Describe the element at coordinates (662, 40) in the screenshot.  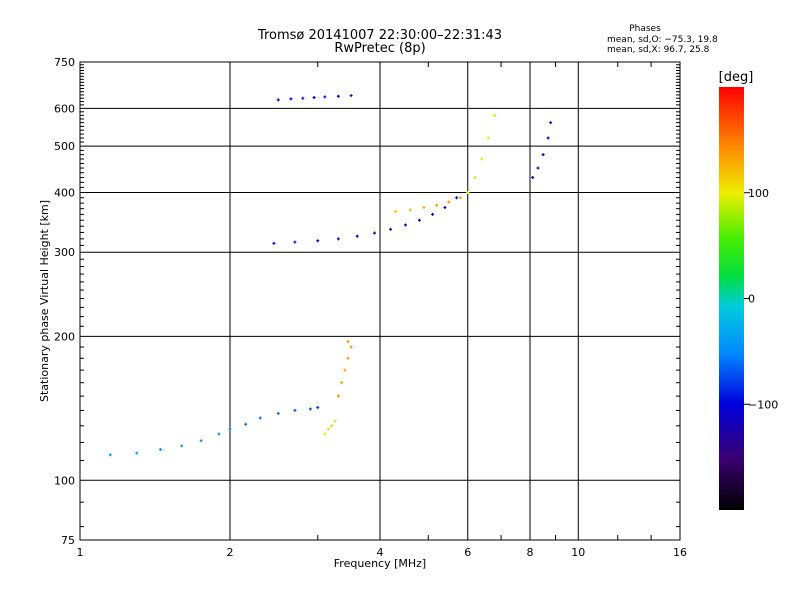
I see `phases-o-stats: mean, sd,O: −75.3, 19.8` at that location.